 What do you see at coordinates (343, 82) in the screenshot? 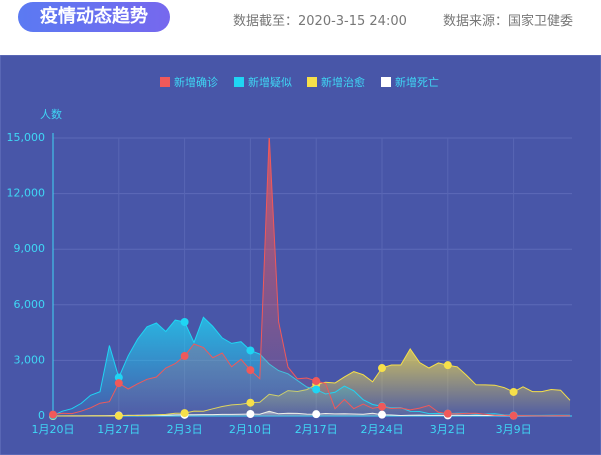
I see `legend-label: 新增治愈` at bounding box center [343, 82].